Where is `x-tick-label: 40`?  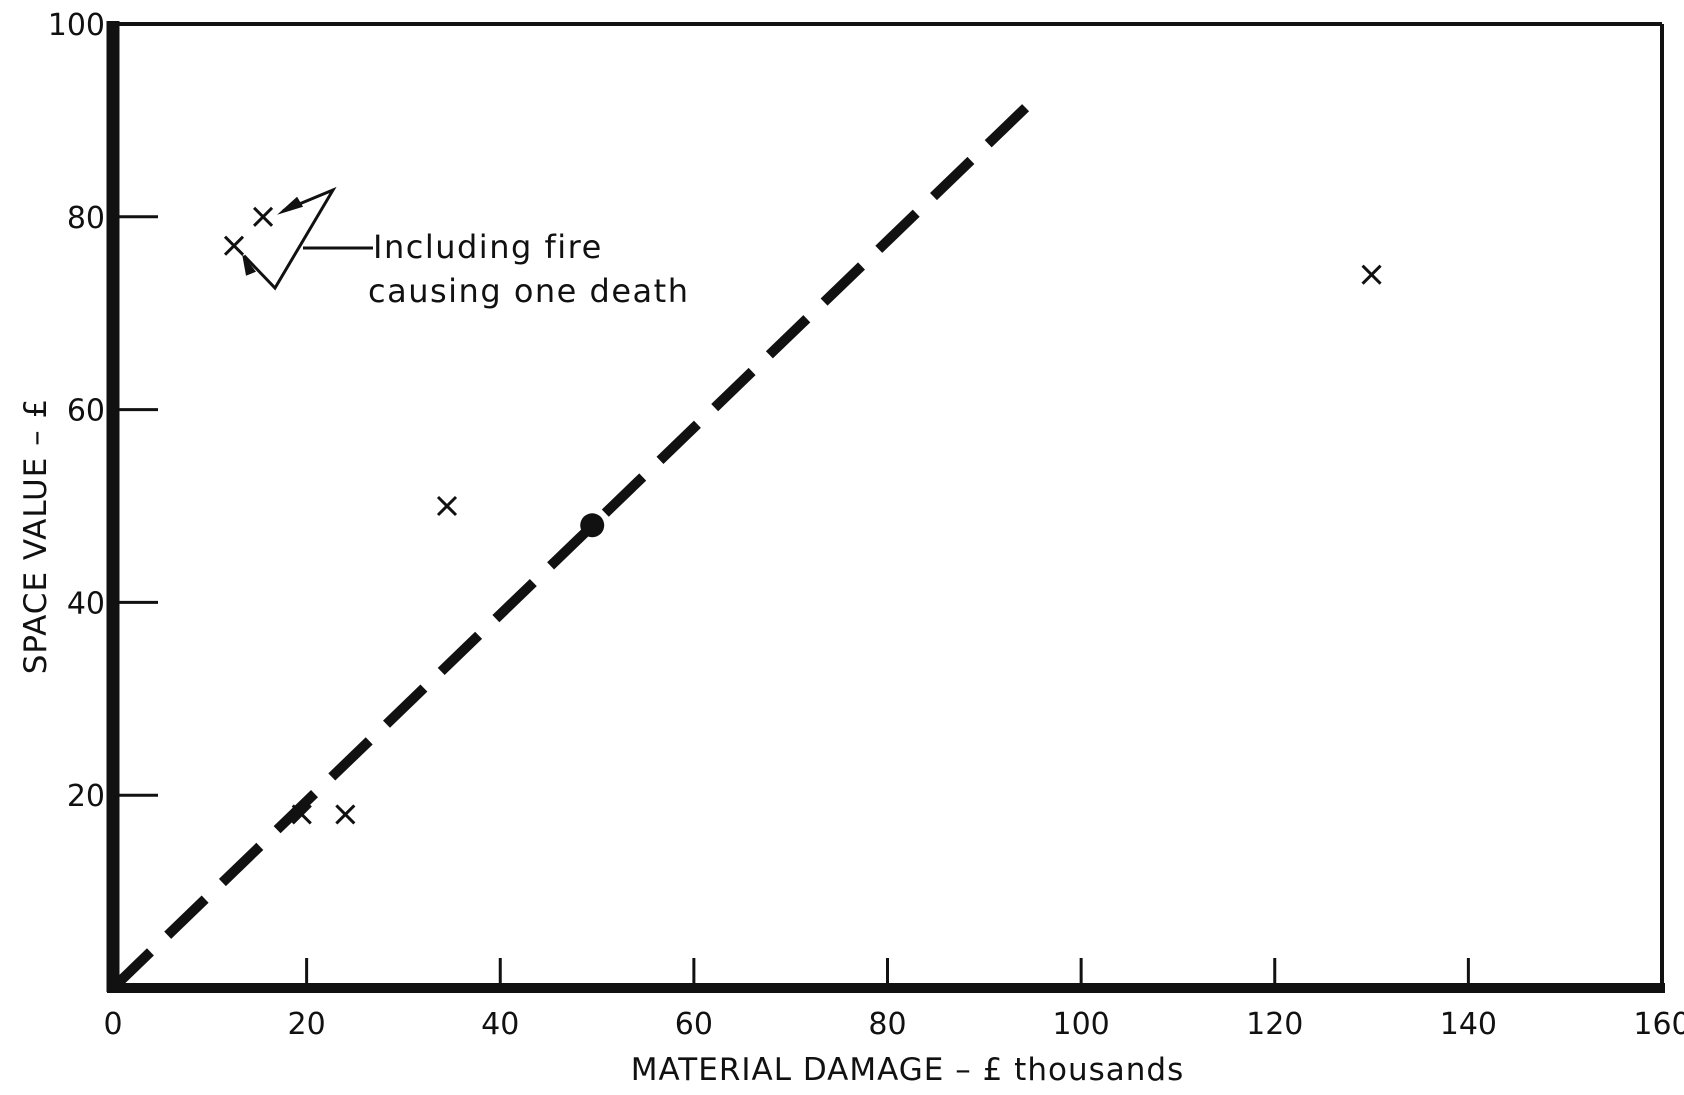 x-tick-label: 40 is located at coordinates (500, 1024).